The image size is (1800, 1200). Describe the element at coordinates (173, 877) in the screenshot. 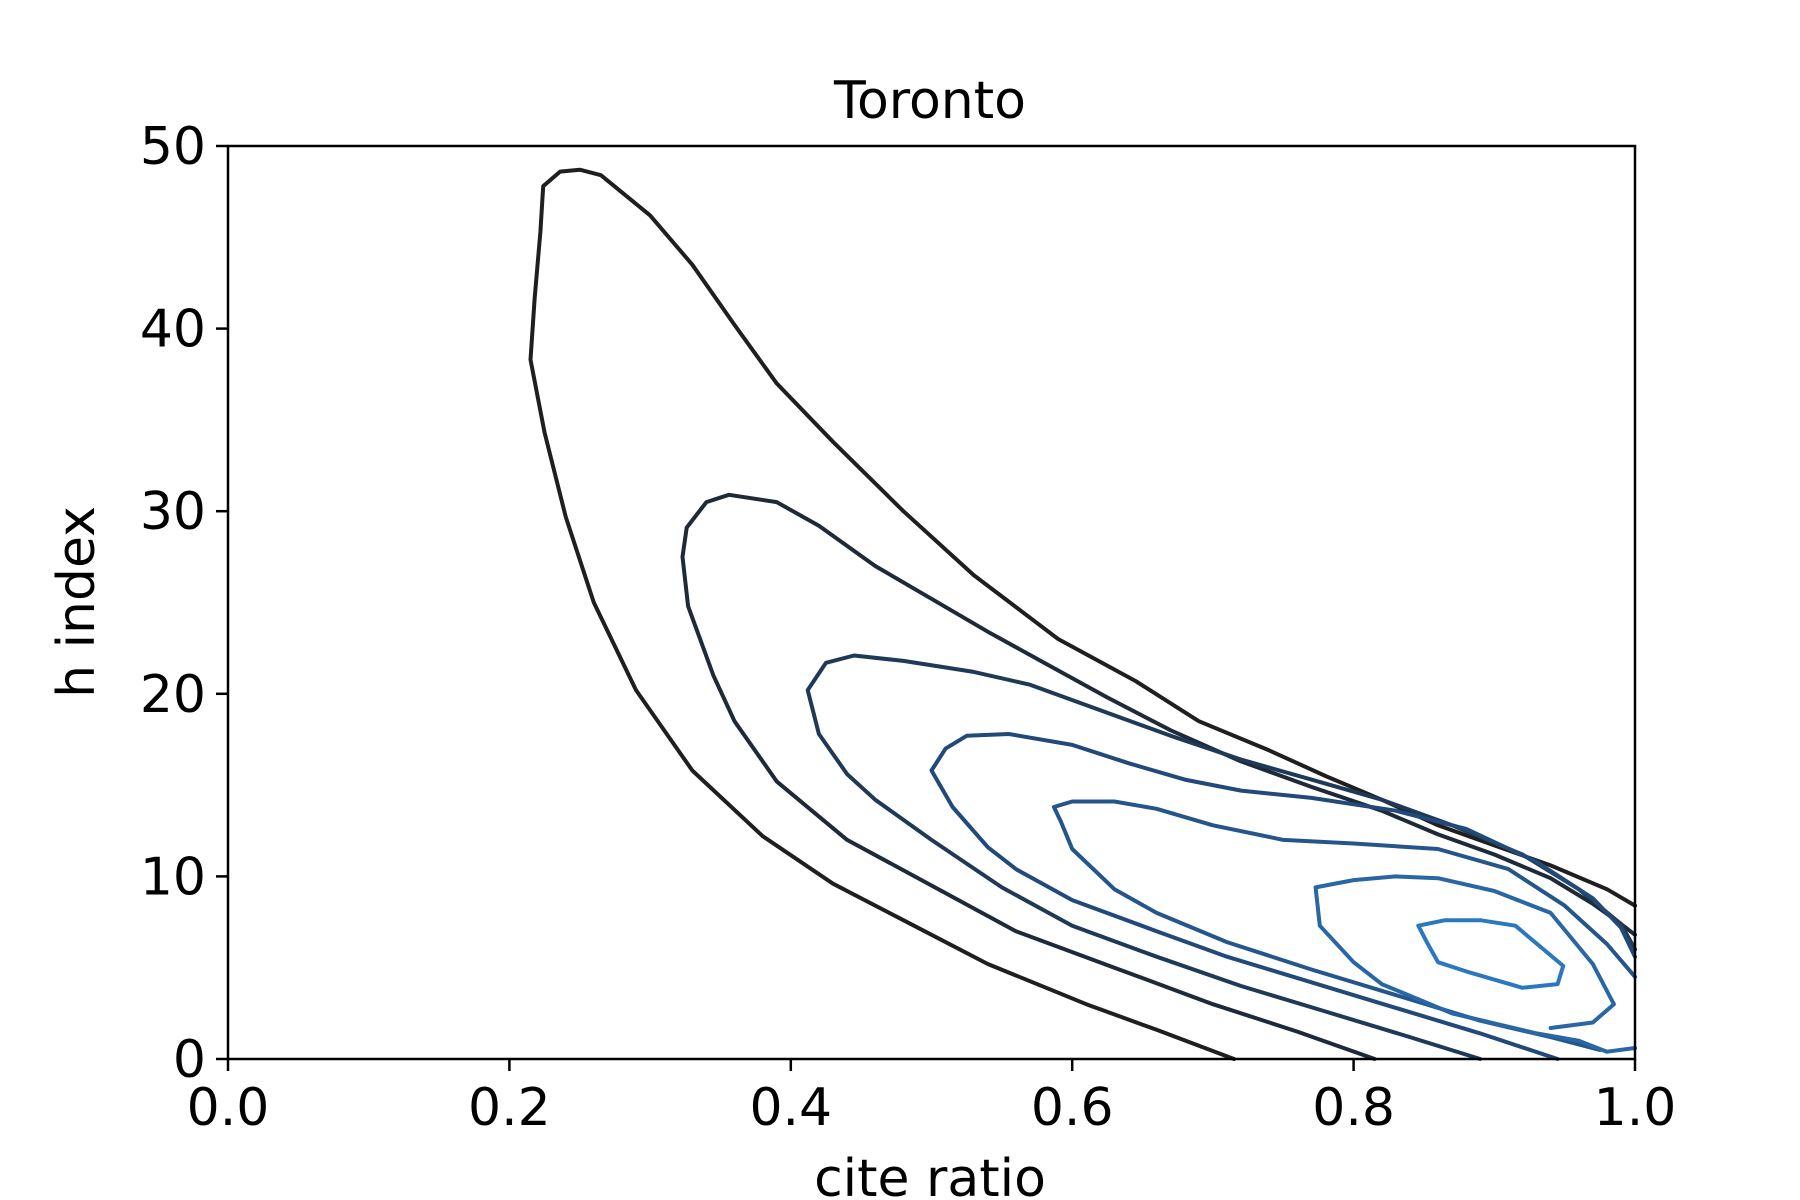

I see `y-tick-label: 10` at that location.